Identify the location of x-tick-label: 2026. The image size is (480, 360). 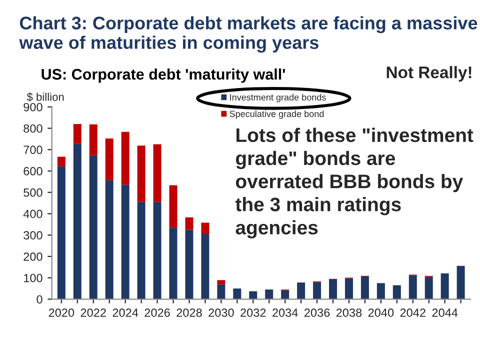
(157, 312).